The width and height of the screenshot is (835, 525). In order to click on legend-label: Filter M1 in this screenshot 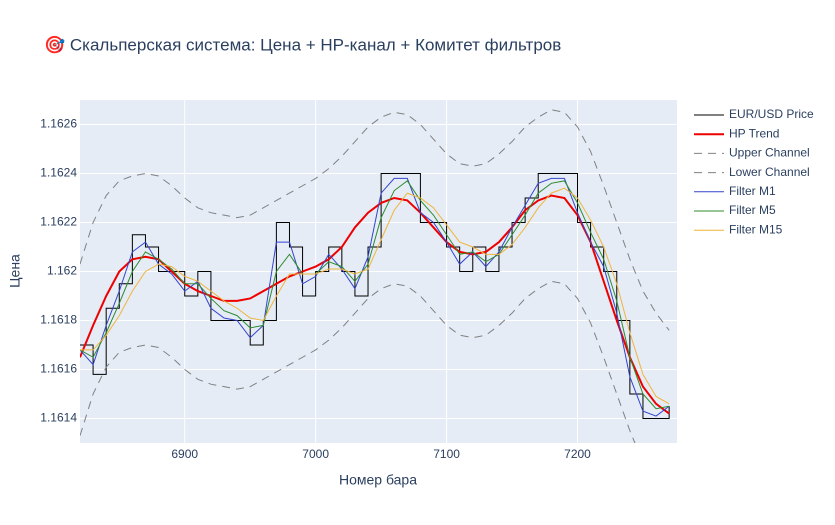, I will do `click(752, 191)`.